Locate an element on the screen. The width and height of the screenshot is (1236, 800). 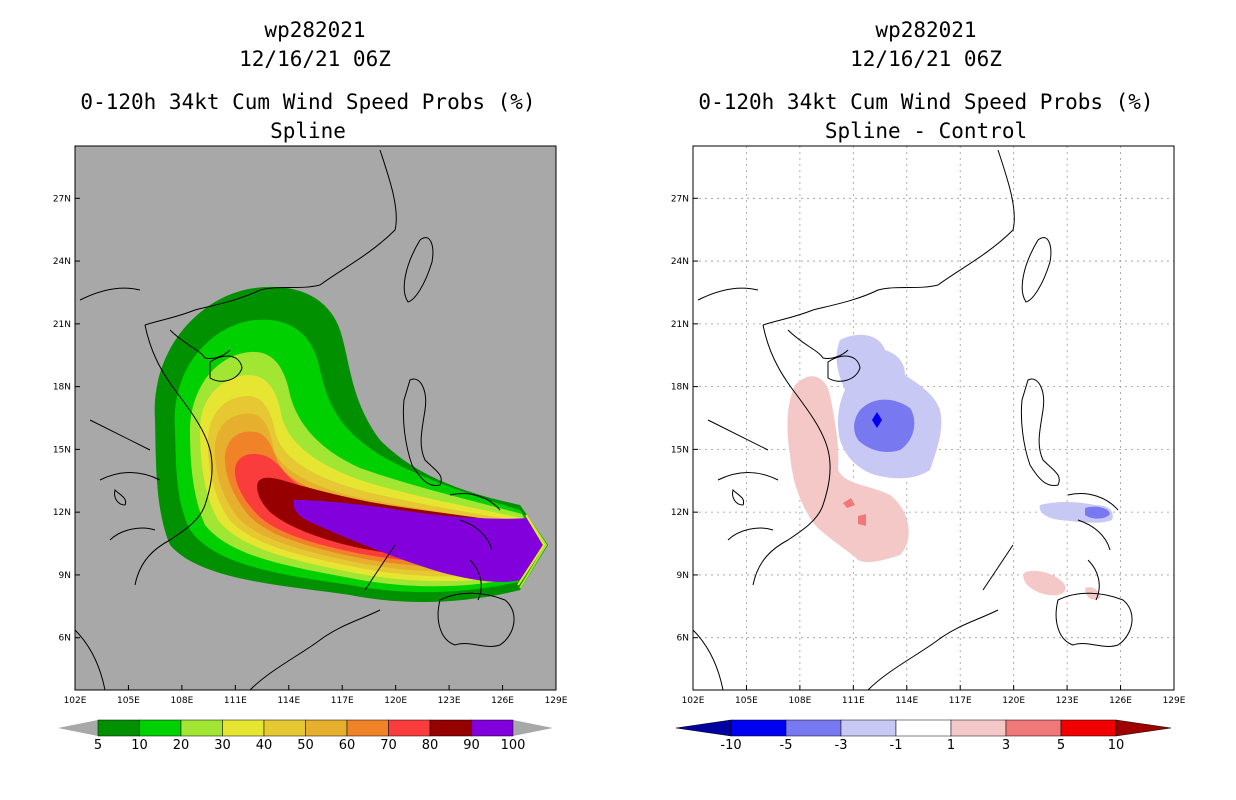
left-title-method: Spline is located at coordinates (308, 131).